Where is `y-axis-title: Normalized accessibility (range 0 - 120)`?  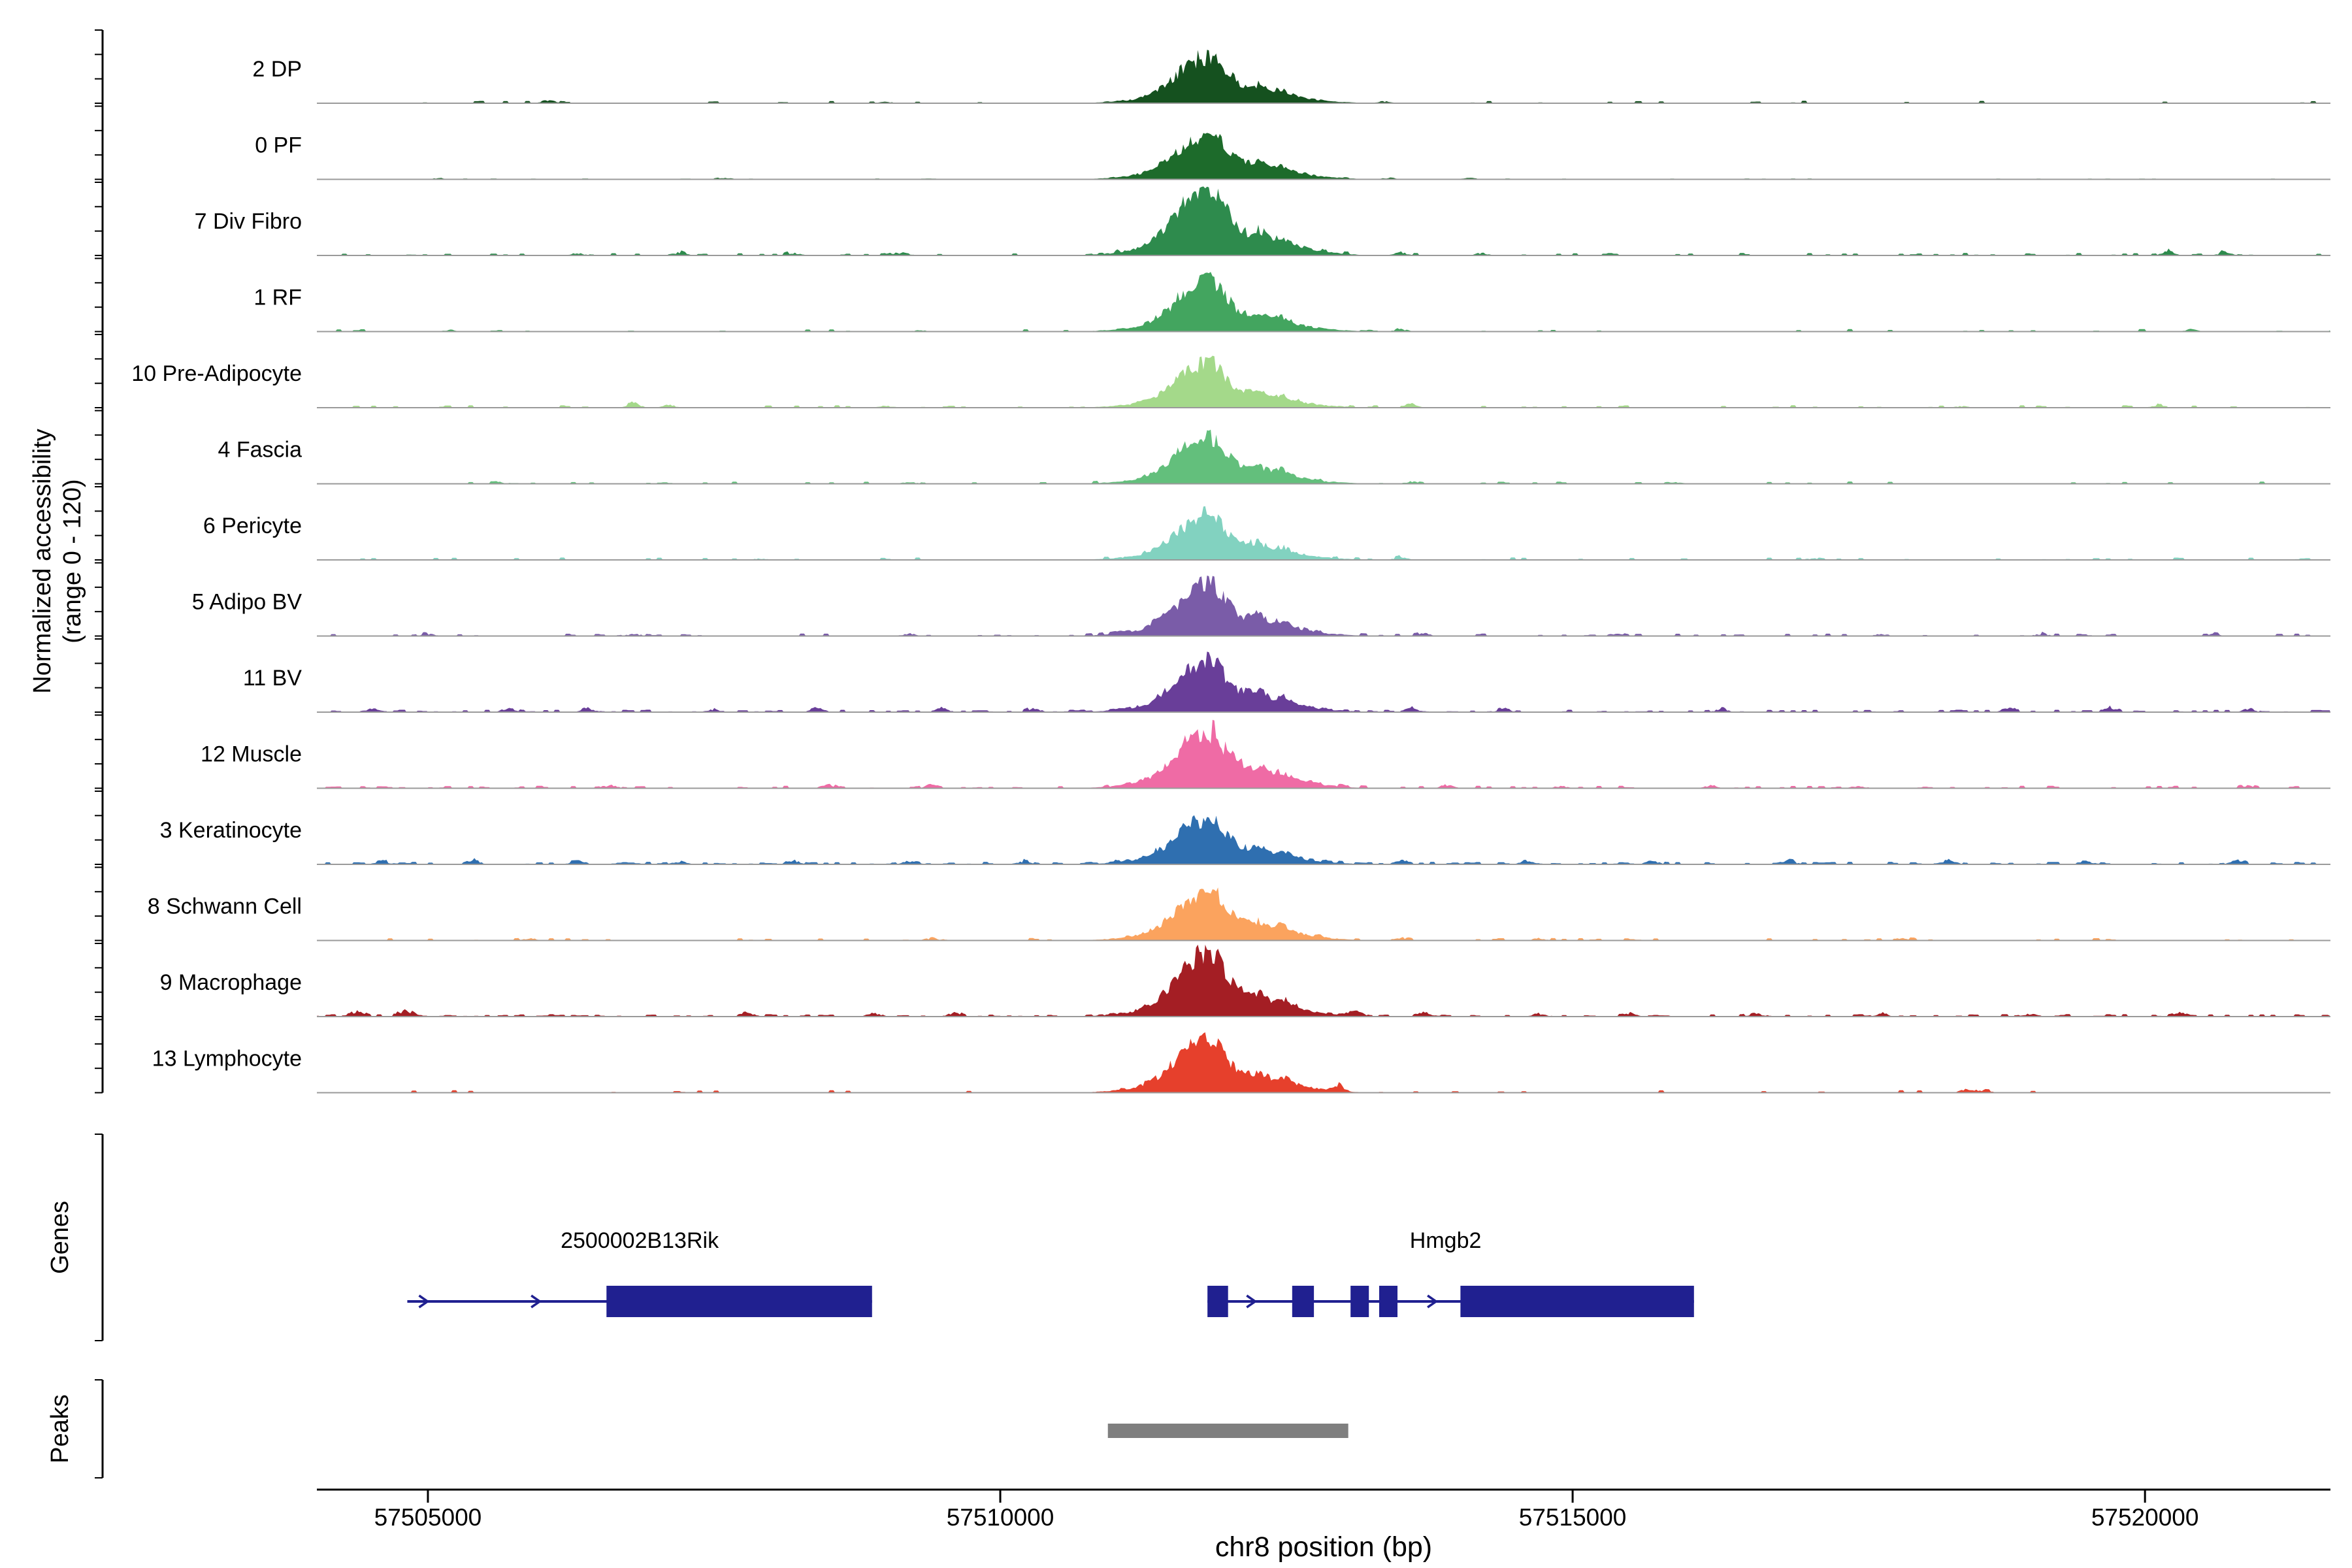
y-axis-title: Normalized accessibility (range 0 - 120) is located at coordinates (57, 561).